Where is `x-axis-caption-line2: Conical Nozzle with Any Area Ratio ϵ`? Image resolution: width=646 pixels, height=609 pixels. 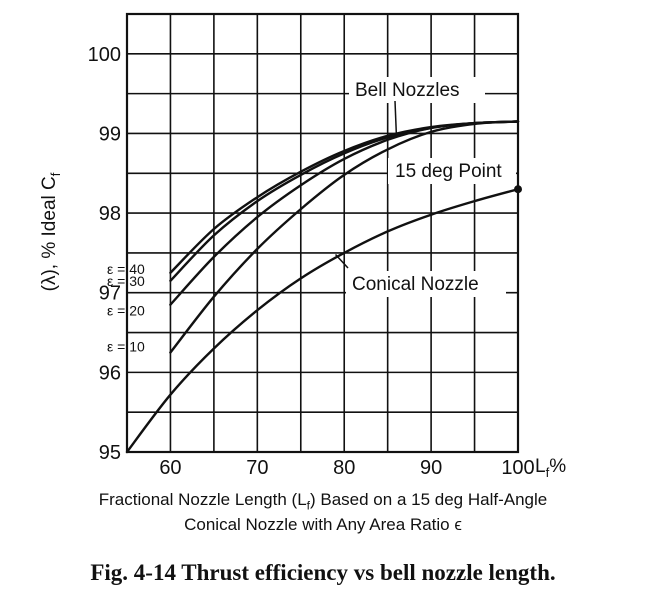
x-axis-caption-line2: Conical Nozzle with Any Area Ratio ϵ is located at coordinates (323, 524).